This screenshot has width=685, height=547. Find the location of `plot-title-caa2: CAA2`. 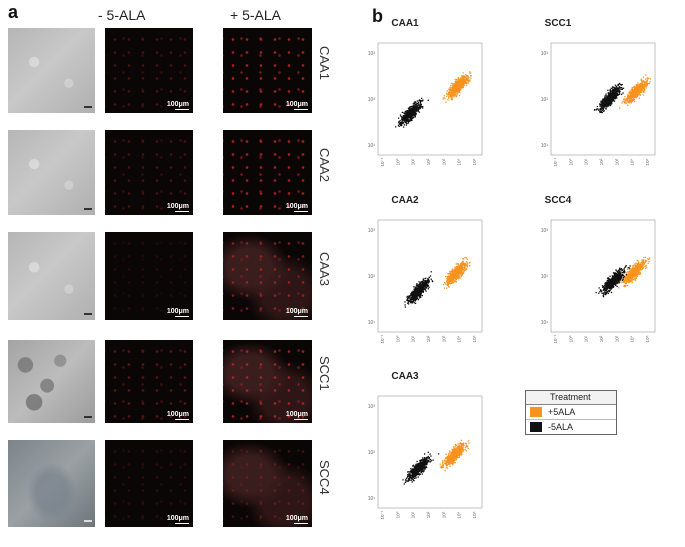

plot-title-caa2: CAA2 is located at coordinates (405, 200).